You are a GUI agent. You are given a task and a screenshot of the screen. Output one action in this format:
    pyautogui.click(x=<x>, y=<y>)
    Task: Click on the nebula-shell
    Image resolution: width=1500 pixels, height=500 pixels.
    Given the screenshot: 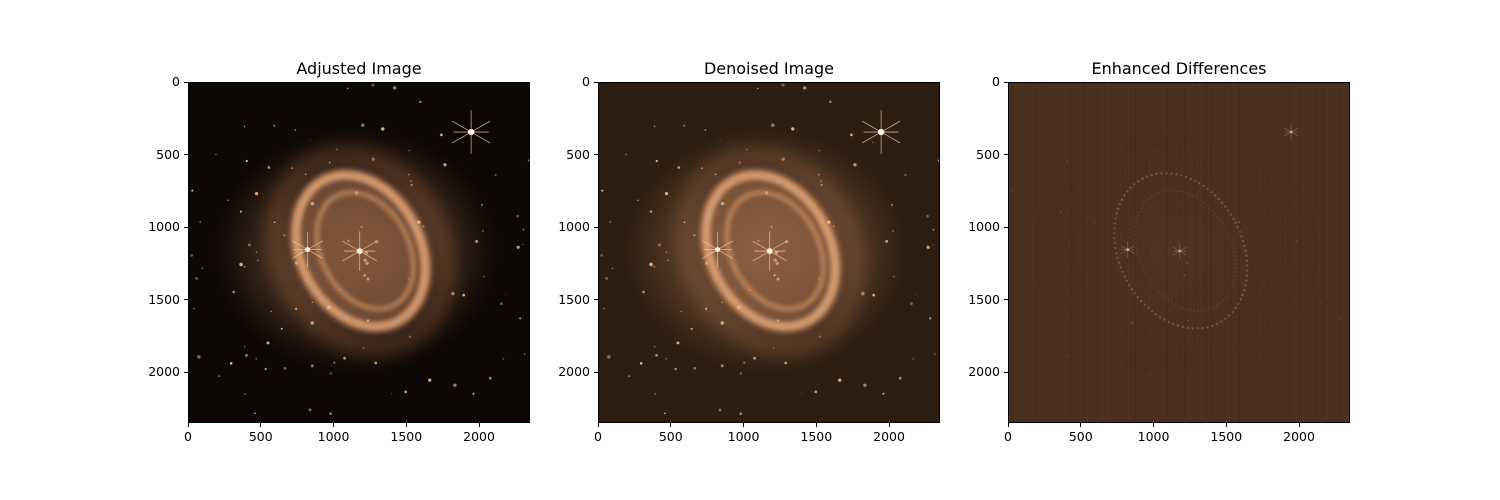 What is the action you would take?
    pyautogui.click(x=1181, y=251)
    